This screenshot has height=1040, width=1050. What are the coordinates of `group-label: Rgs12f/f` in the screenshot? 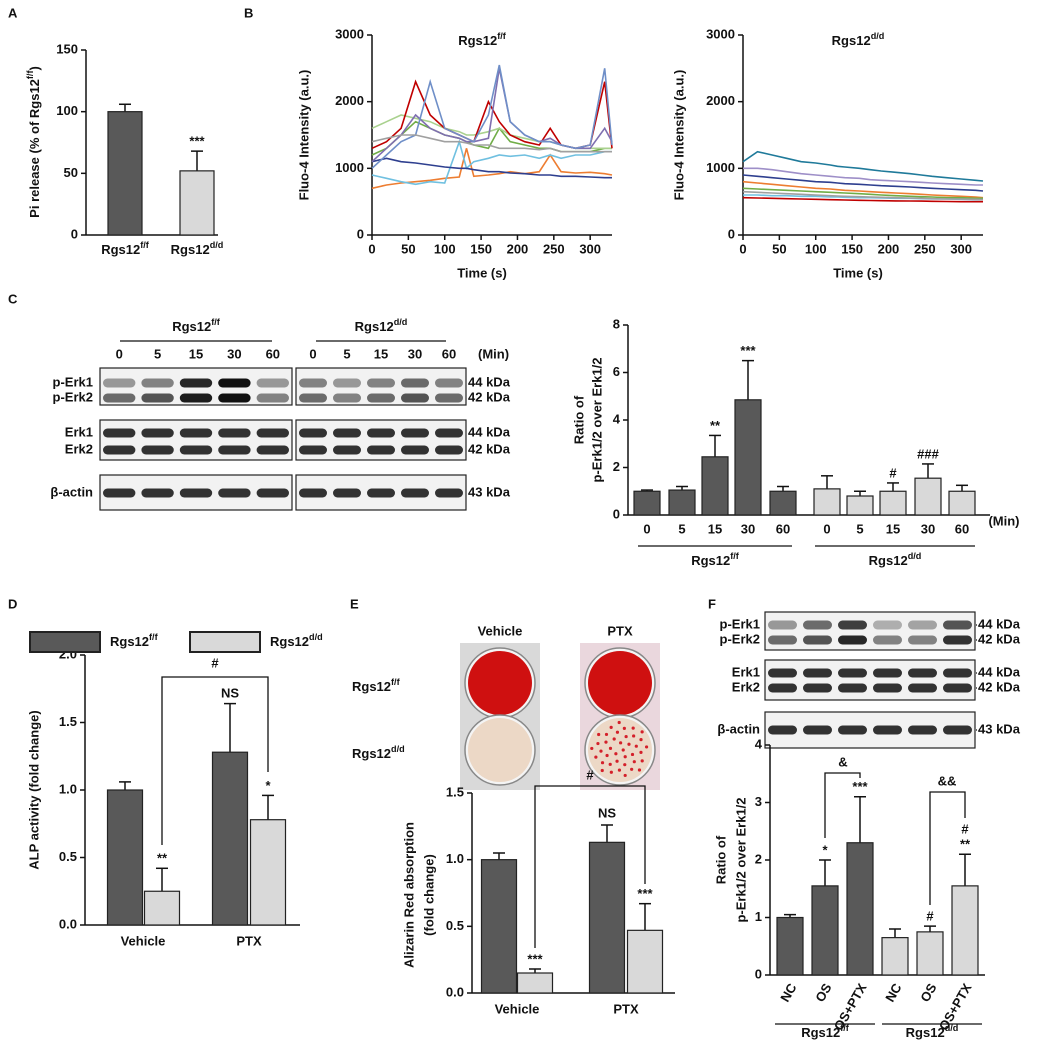 It's located at (715, 559).